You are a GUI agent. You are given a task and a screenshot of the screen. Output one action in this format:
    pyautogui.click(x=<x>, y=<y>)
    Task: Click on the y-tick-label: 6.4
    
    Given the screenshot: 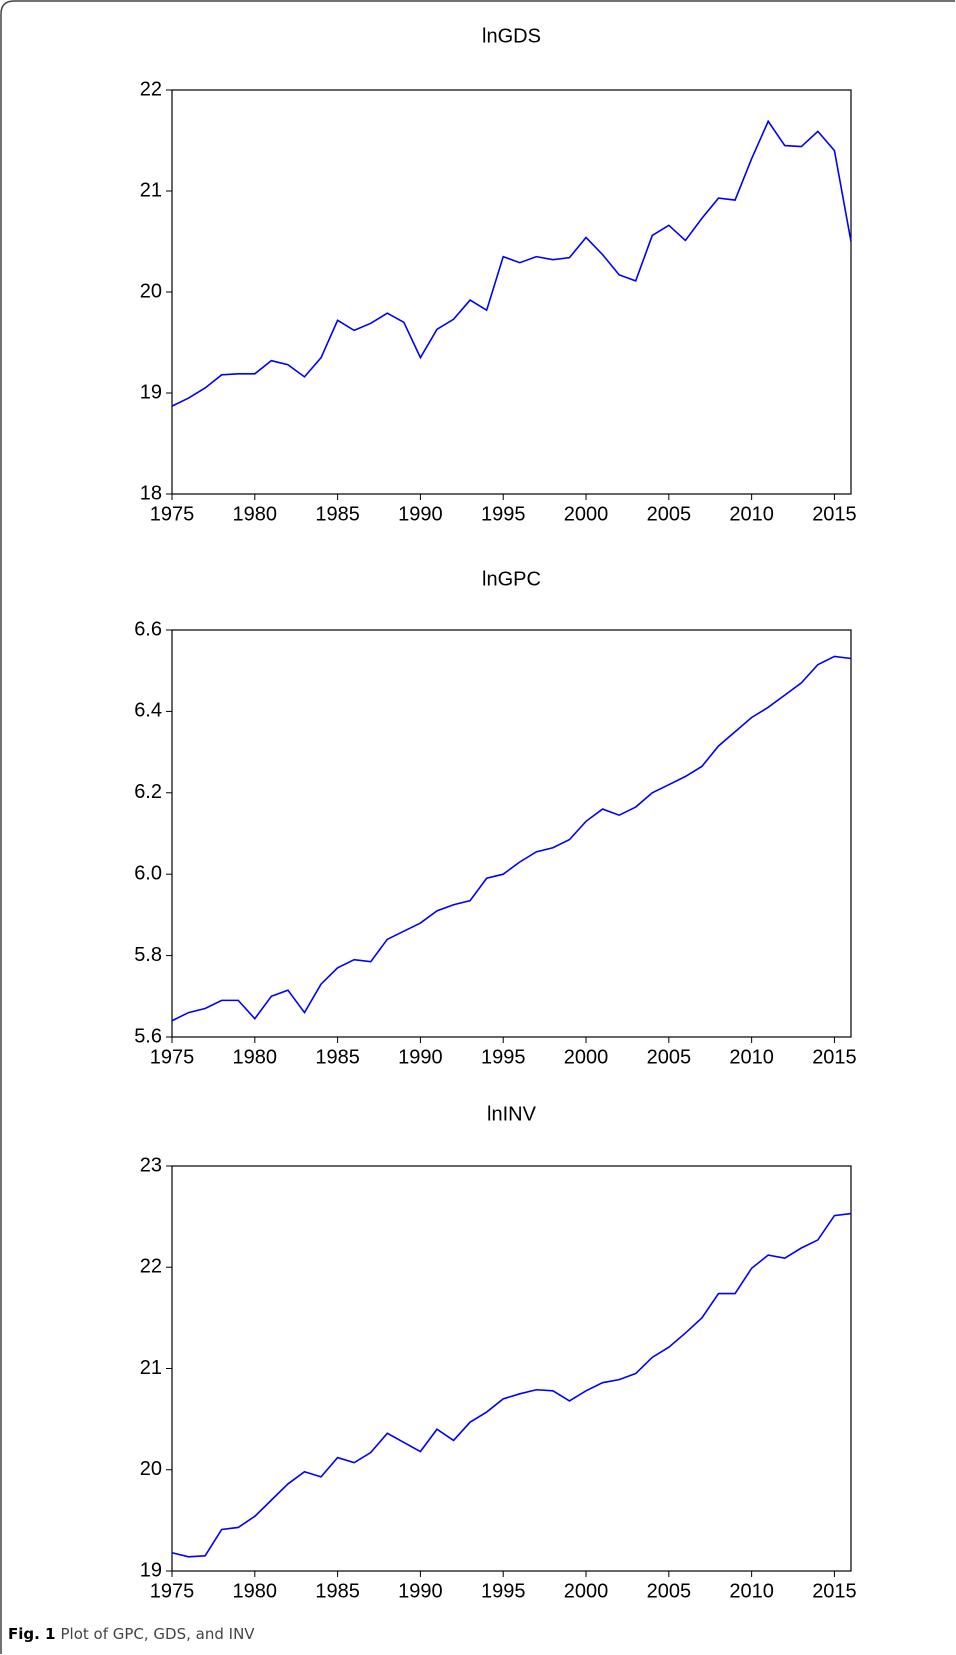 What is the action you would take?
    pyautogui.click(x=148, y=711)
    